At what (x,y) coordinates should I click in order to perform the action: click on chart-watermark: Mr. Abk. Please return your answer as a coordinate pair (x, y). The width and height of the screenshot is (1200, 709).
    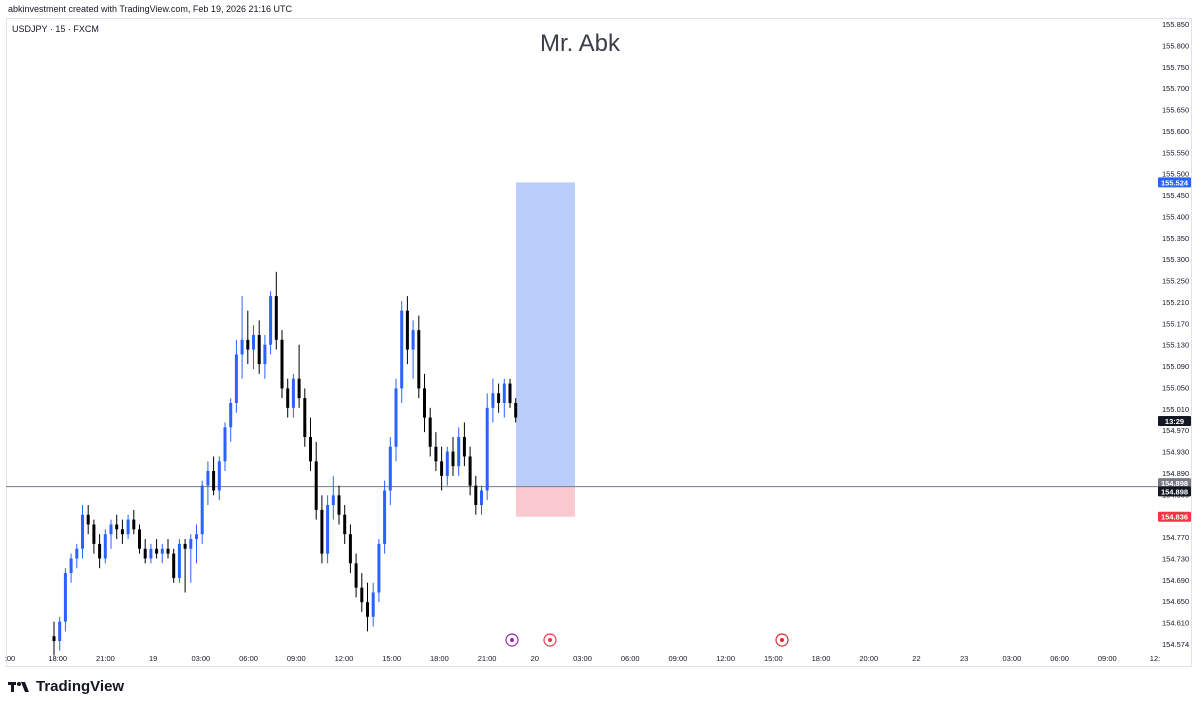
    Looking at the image, I should click on (580, 43).